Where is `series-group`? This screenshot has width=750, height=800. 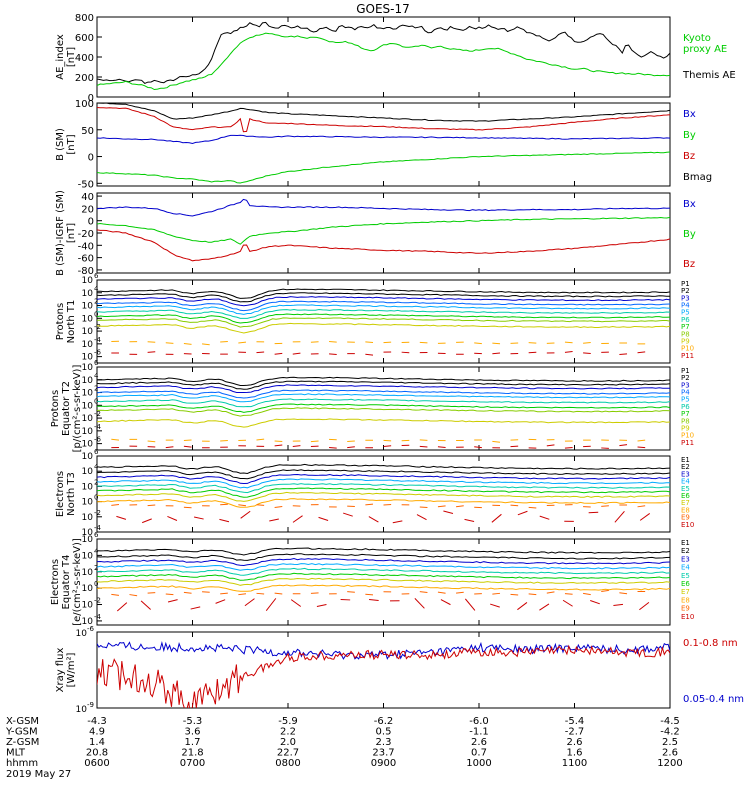
series-group is located at coordinates (383, 56).